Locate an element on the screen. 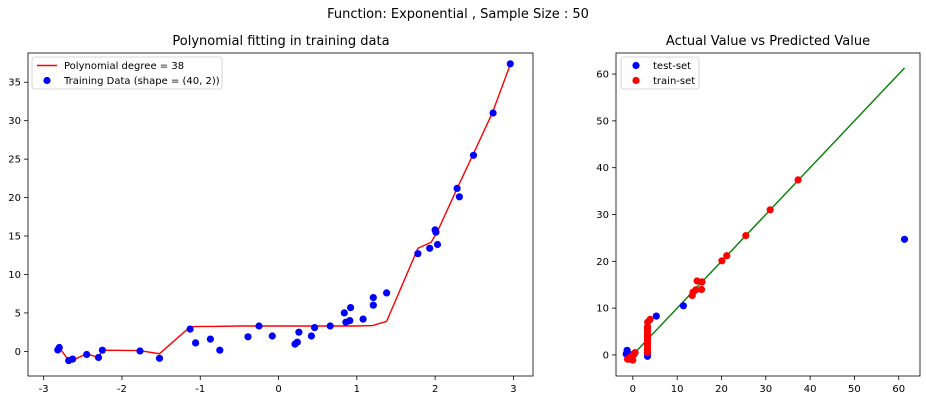  x-tick-label: -3 is located at coordinates (44, 389).